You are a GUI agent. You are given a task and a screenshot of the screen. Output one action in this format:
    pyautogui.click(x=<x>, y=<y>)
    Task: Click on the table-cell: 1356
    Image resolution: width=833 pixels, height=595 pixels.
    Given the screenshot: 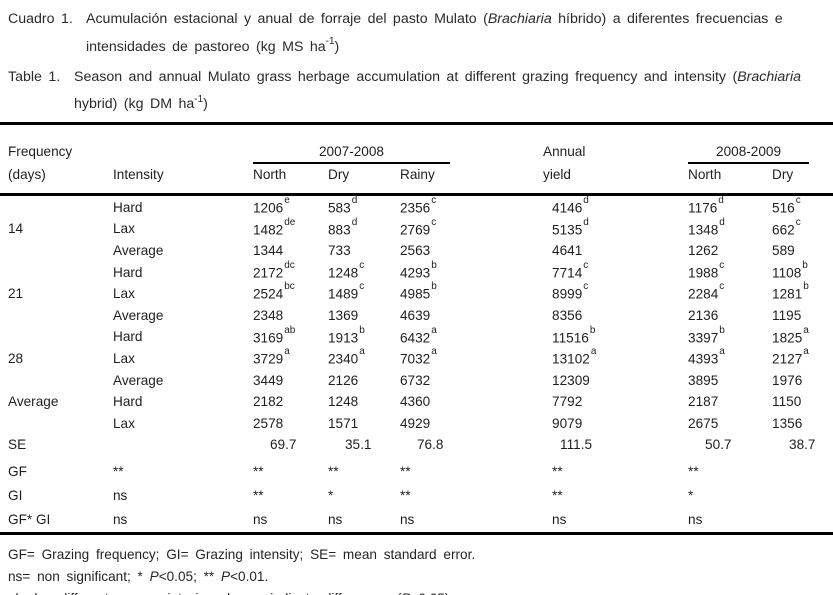 What is the action you would take?
    pyautogui.click(x=787, y=423)
    